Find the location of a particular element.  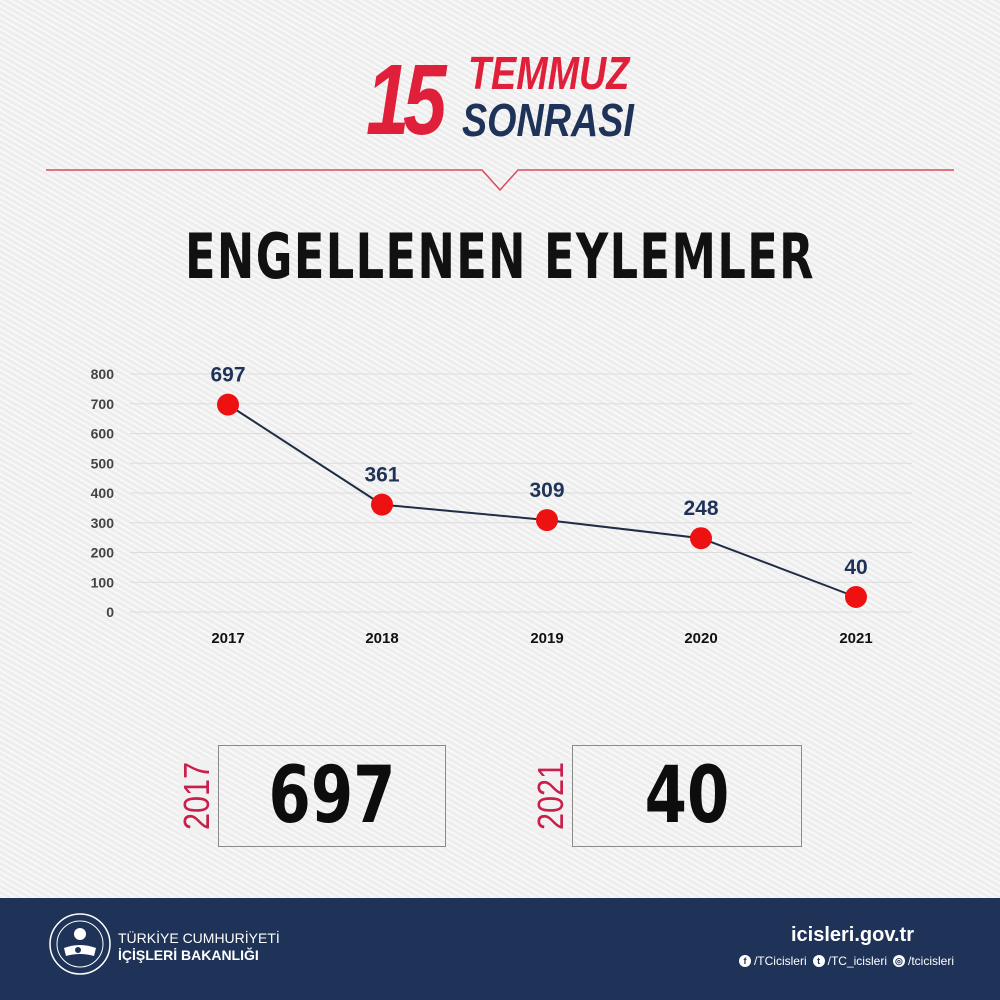

y-tick-label: 100 is located at coordinates (103, 582).